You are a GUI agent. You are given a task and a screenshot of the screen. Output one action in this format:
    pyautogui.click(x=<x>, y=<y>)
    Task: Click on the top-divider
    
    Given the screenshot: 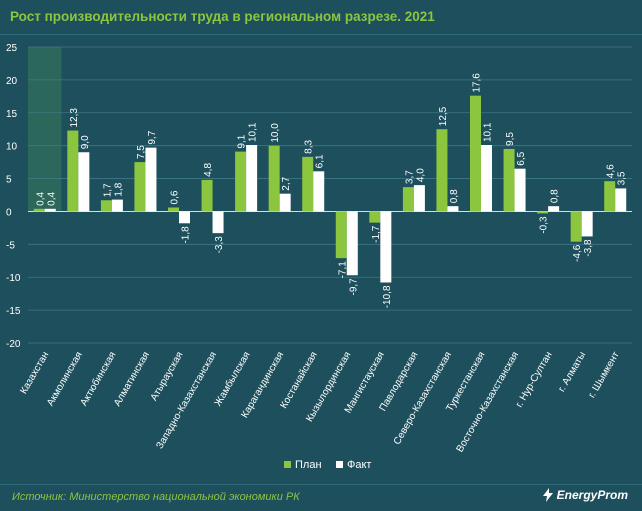 What is the action you would take?
    pyautogui.click(x=321, y=34)
    